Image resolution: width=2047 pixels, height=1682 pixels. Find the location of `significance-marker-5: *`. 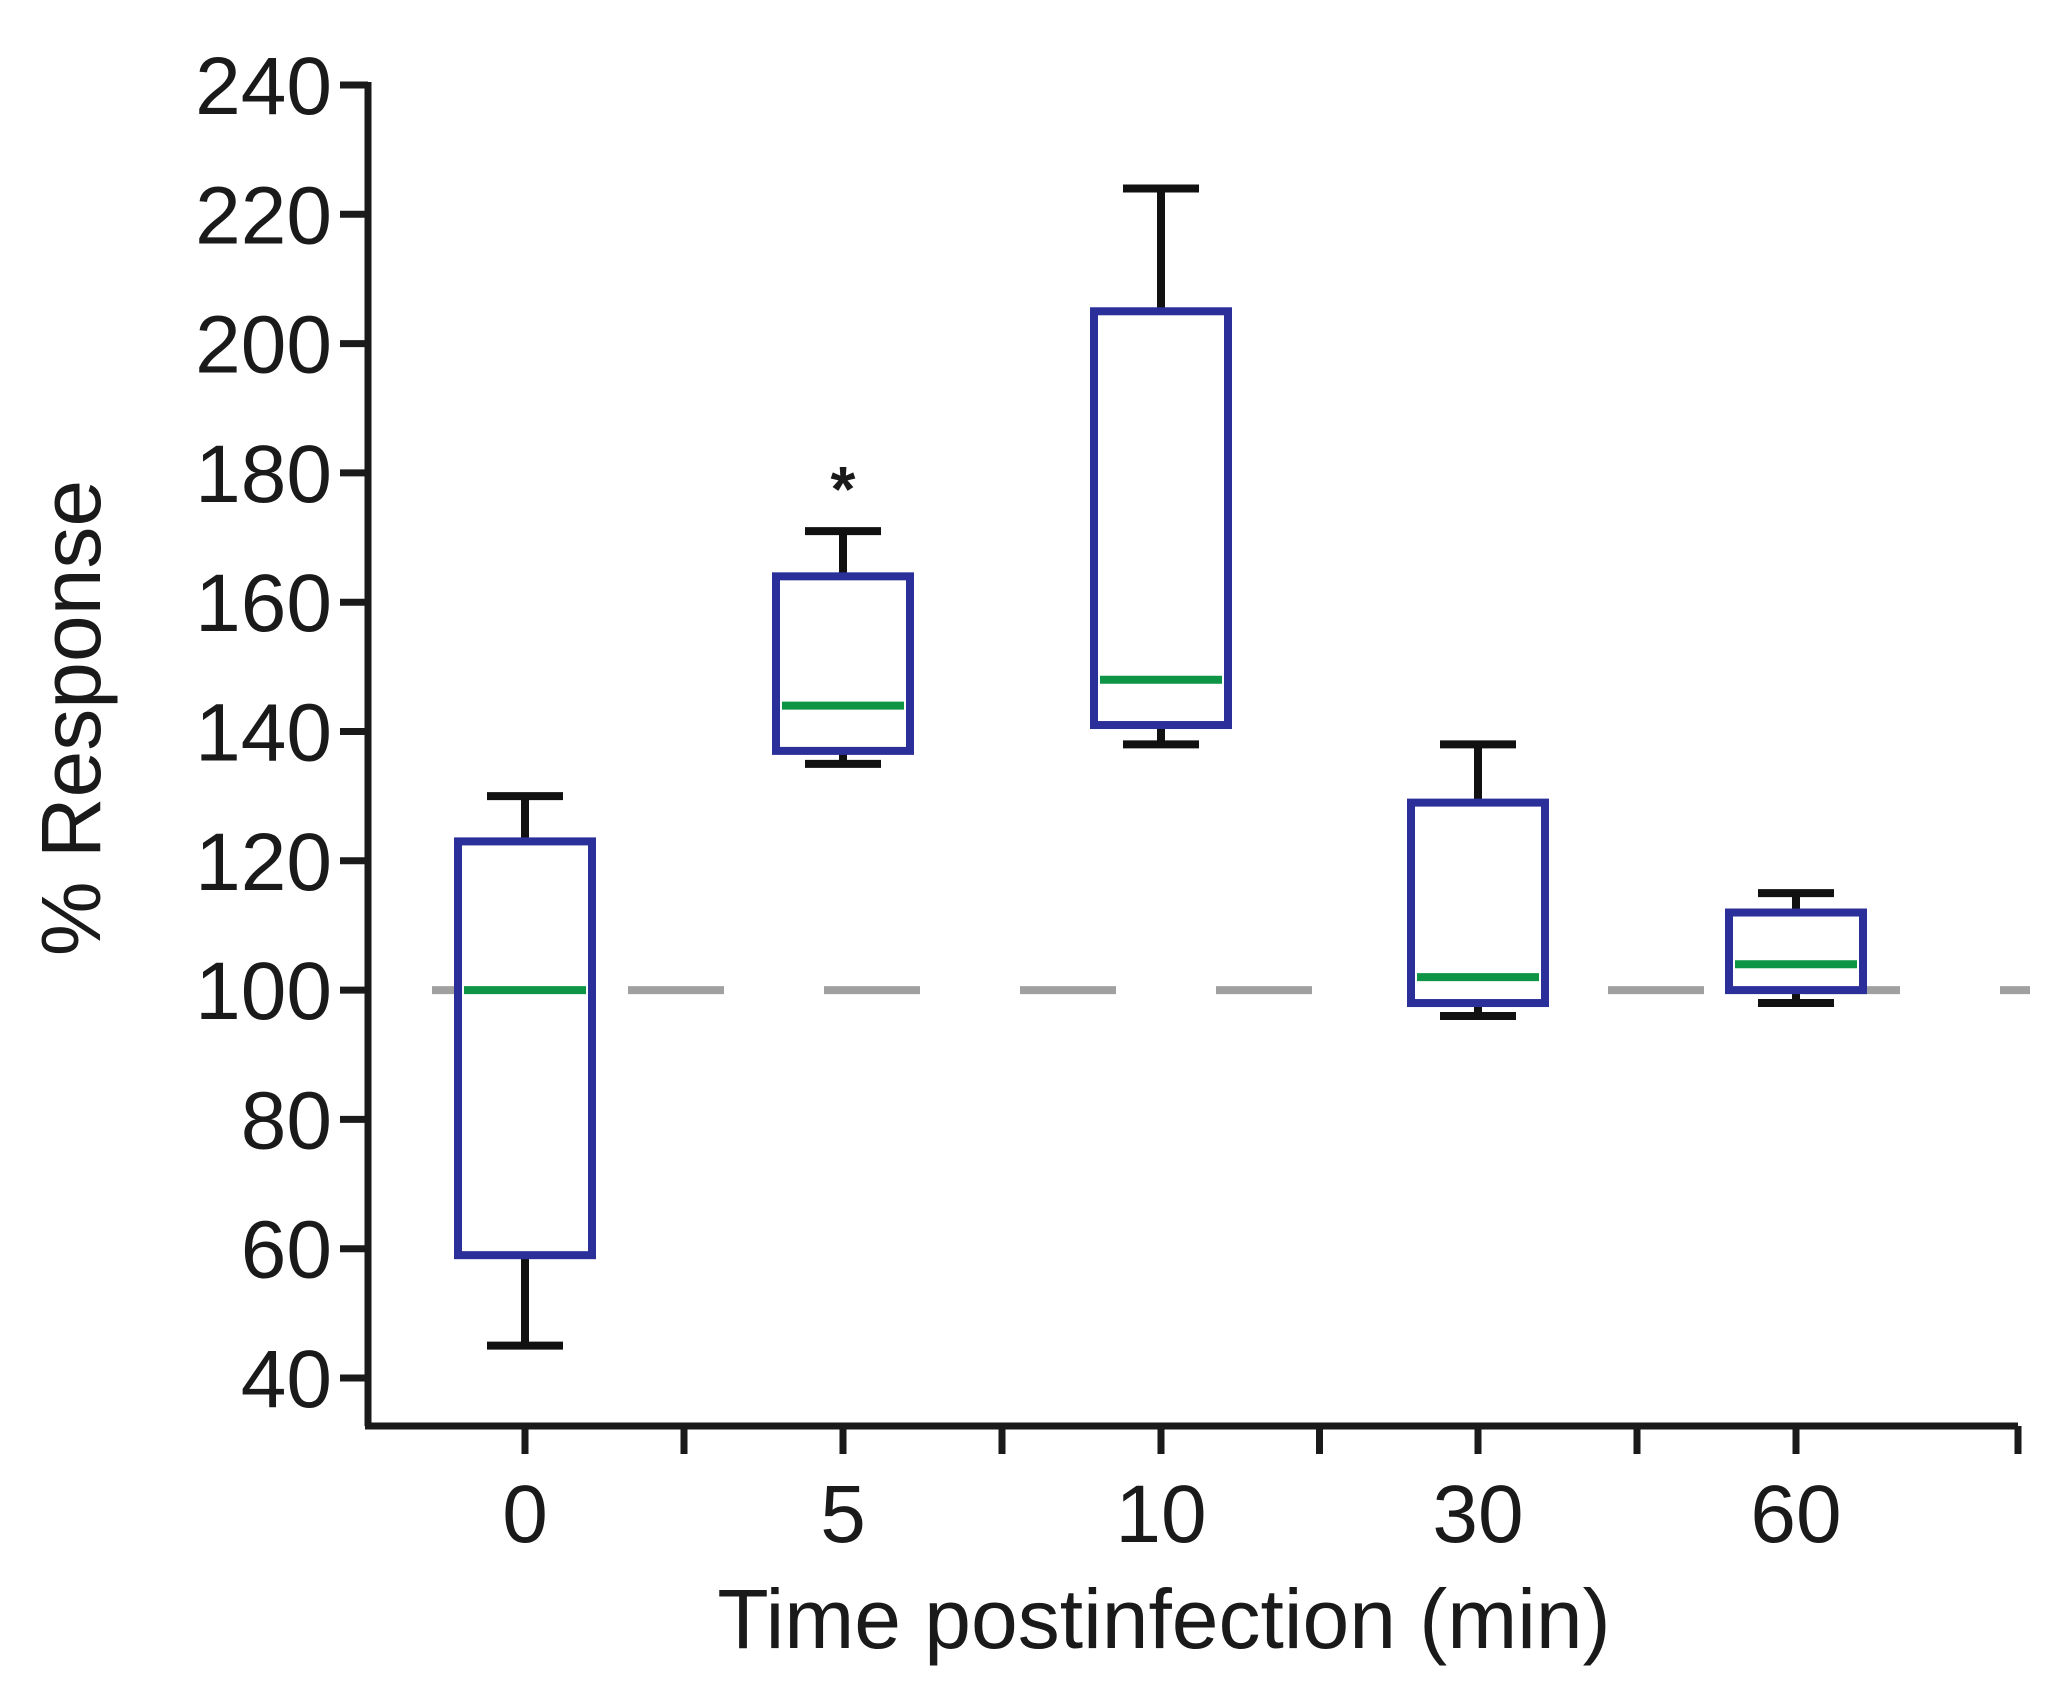

significance-marker-5: * is located at coordinates (843, 489).